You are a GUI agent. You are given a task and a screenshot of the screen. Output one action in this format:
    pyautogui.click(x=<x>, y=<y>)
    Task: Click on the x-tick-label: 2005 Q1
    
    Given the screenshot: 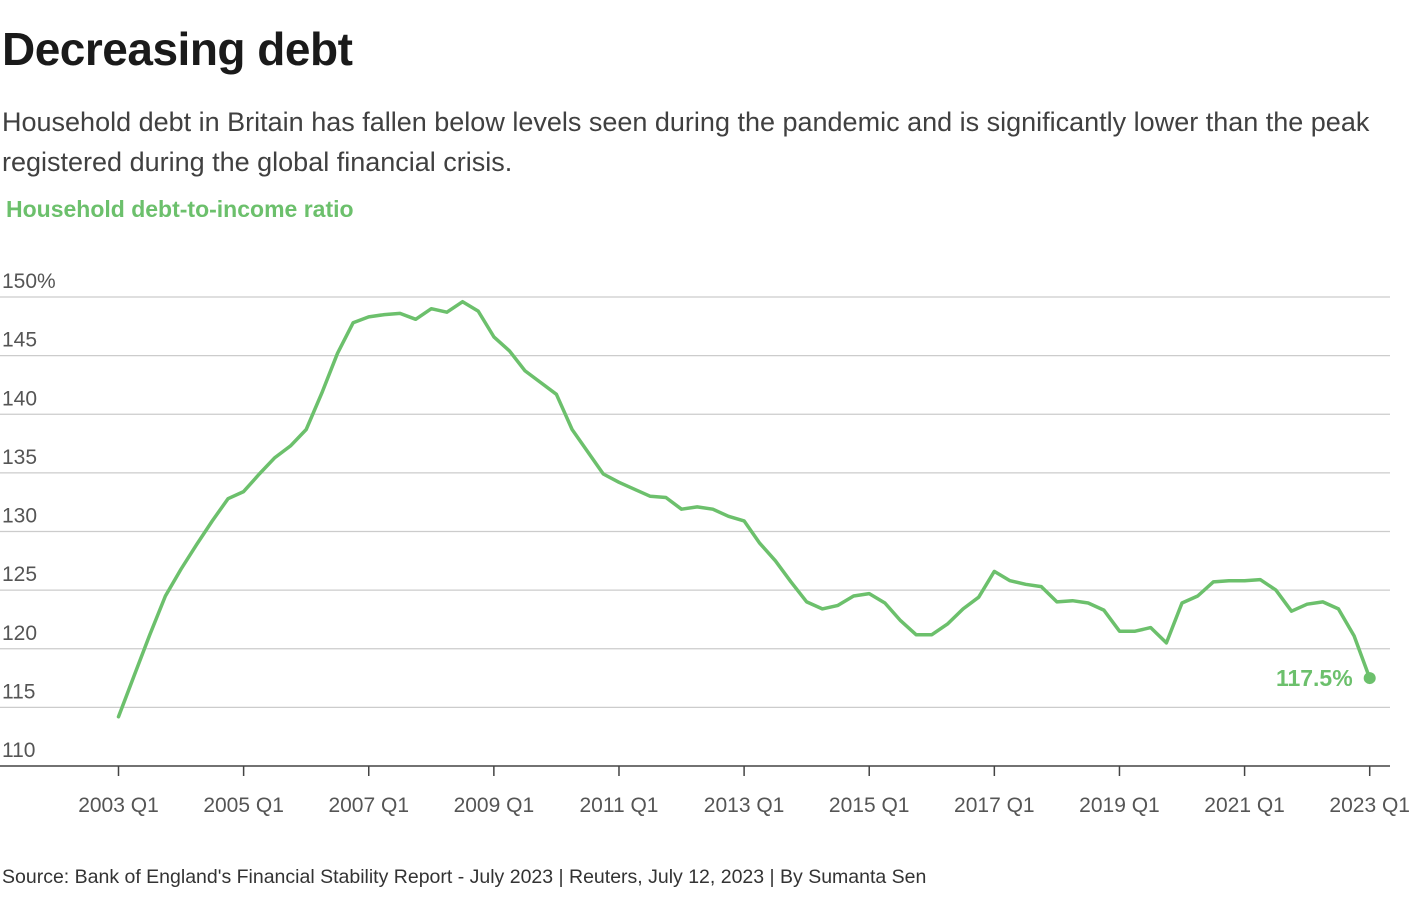 What is the action you would take?
    pyautogui.click(x=243, y=805)
    